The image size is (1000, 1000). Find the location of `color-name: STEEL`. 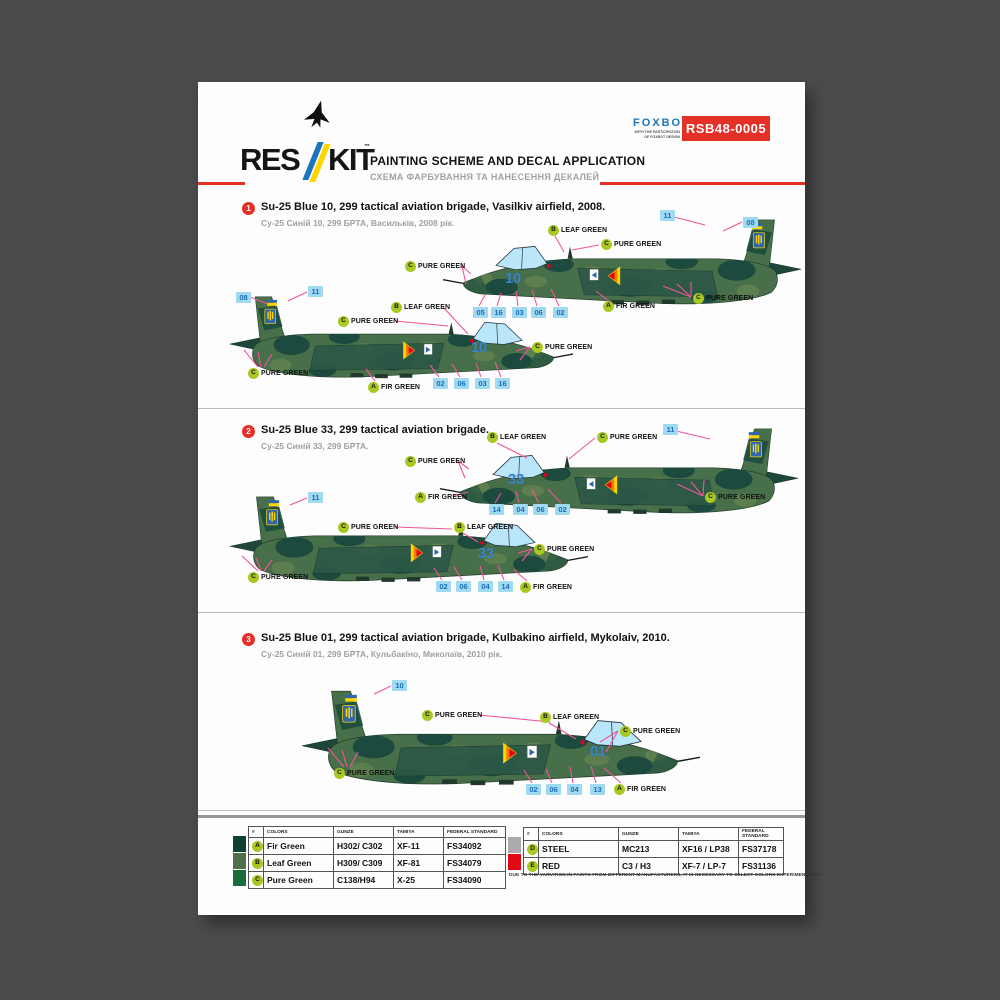

color-name: STEEL is located at coordinates (578, 849).